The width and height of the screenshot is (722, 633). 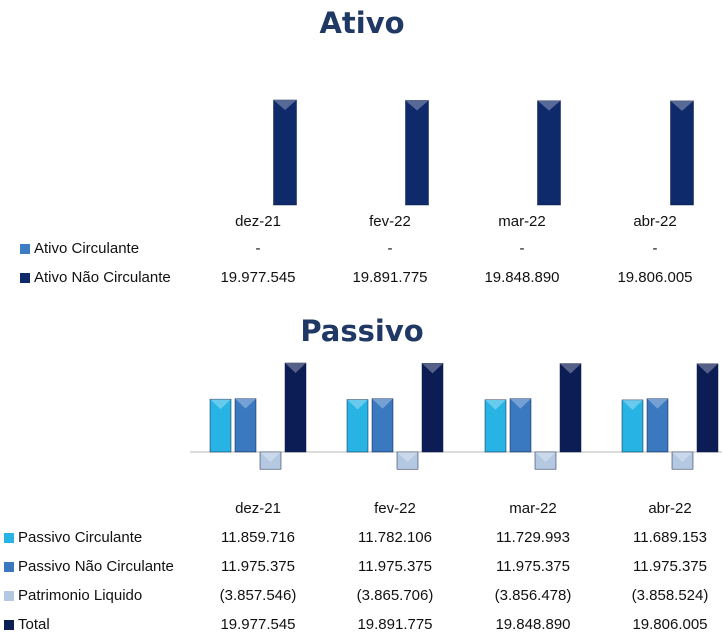 What do you see at coordinates (361, 331) in the screenshot?
I see `chart-title: Passivo` at bounding box center [361, 331].